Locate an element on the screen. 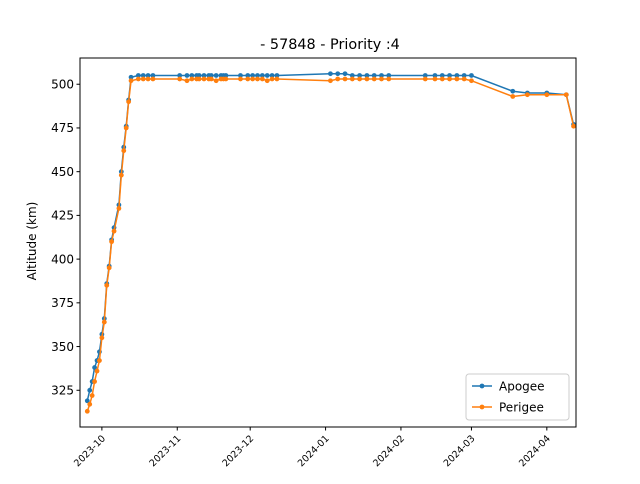 Image resolution: width=640 pixels, height=484 pixels. chart-title: - 57848 - Priority :4 is located at coordinates (330, 45).